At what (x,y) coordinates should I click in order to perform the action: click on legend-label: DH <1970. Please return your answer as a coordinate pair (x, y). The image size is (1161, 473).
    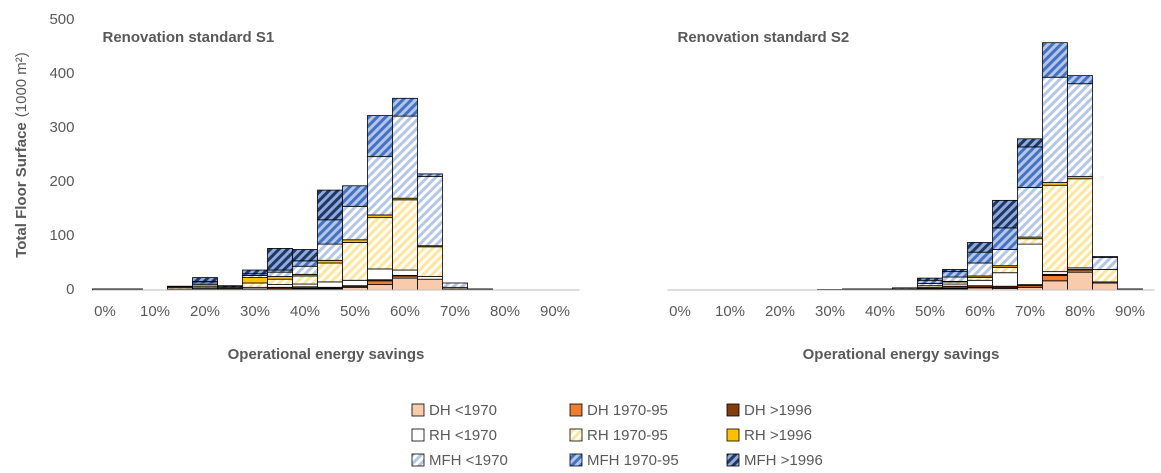
    Looking at the image, I should click on (463, 410).